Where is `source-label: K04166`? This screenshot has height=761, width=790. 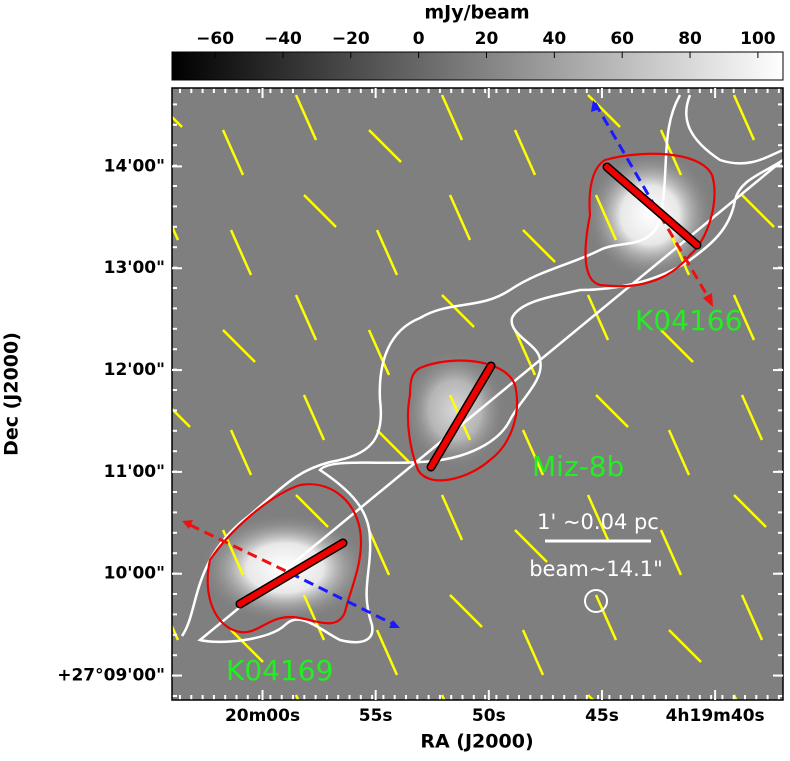 source-label: K04166 is located at coordinates (688, 320).